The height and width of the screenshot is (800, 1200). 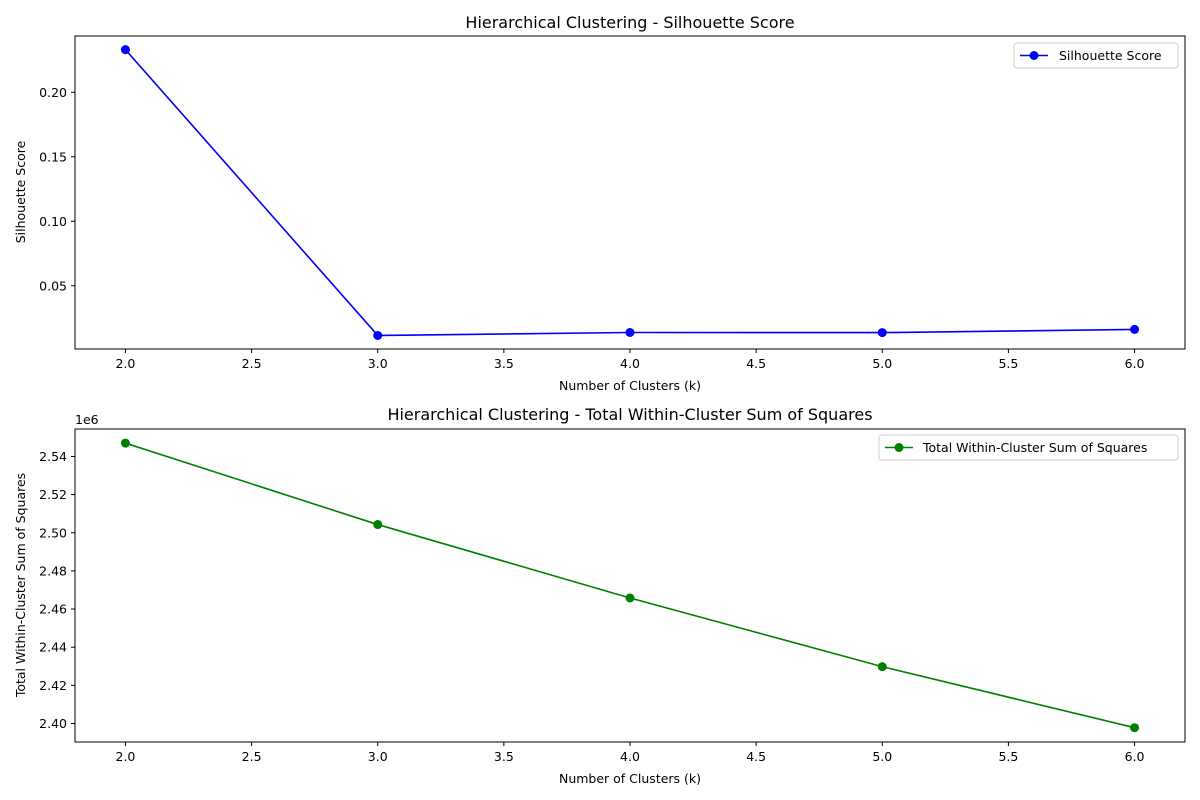 I want to click on y-tick-label: 0.05, so click(x=53, y=285).